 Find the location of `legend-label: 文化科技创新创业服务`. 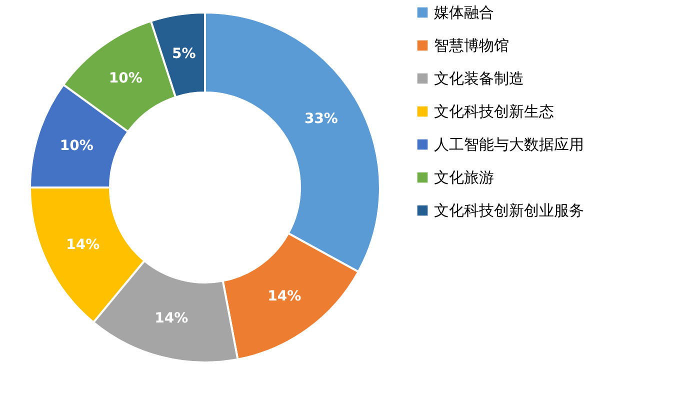

legend-label: 文化科技创新创业服务 is located at coordinates (509, 211).